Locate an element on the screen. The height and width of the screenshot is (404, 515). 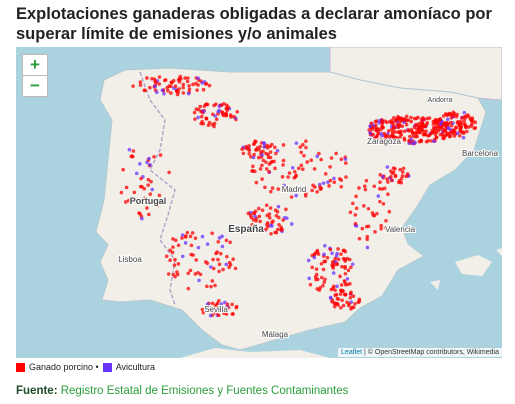
place-label: Sevilla is located at coordinates (216, 309).